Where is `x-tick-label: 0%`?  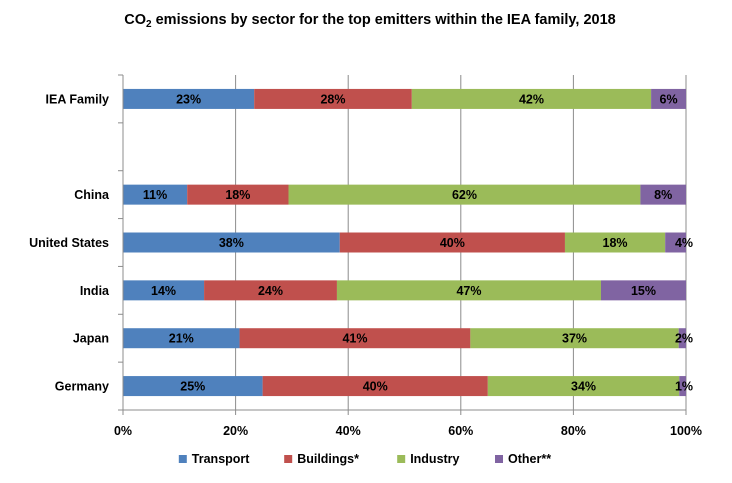
x-tick-label: 0% is located at coordinates (123, 431).